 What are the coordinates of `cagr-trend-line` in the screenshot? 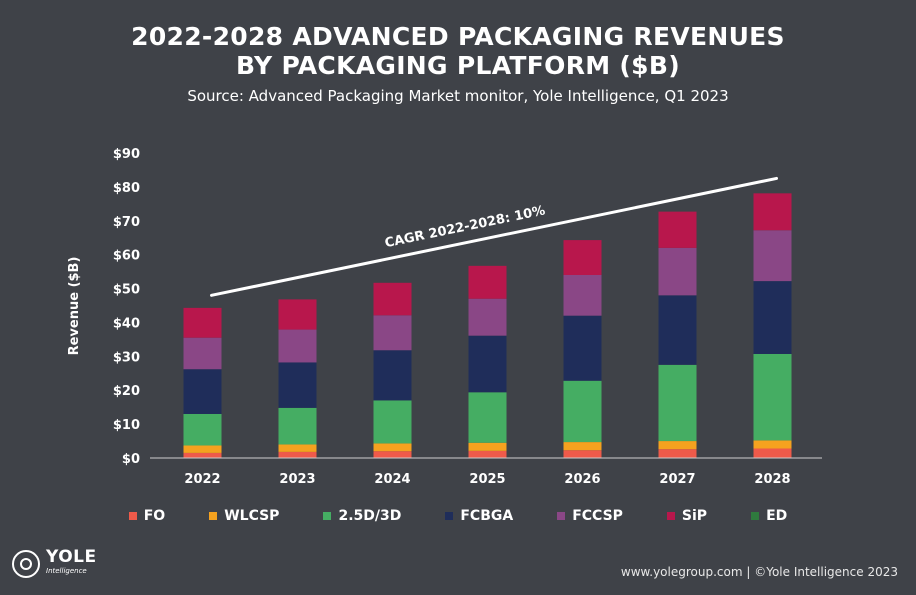 It's located at (494, 236).